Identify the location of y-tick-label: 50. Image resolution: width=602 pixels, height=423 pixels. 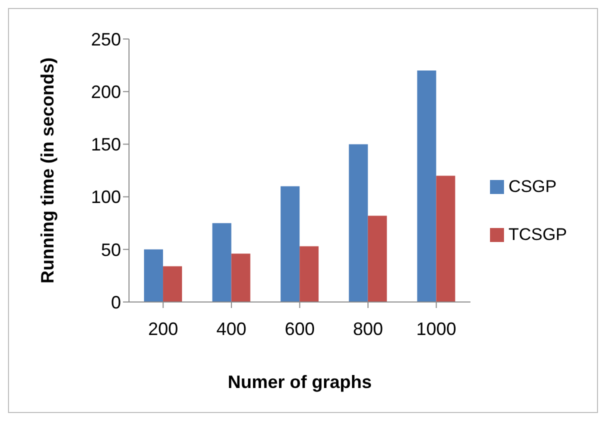
(110, 250).